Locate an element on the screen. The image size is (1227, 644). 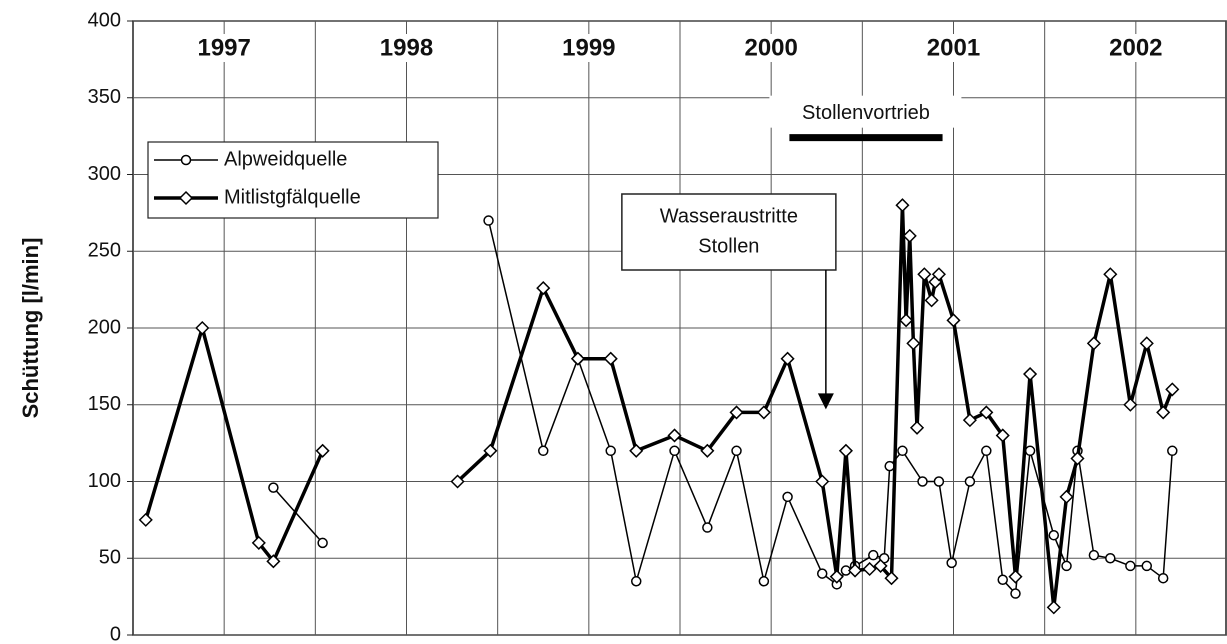
year-label: 2000 is located at coordinates (770, 47).